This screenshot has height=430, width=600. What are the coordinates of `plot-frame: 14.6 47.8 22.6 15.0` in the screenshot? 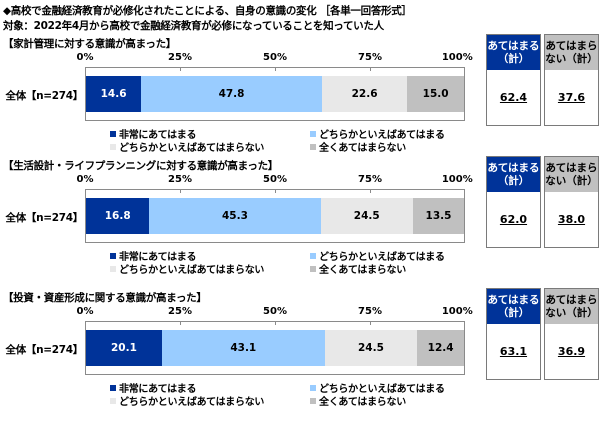 It's located at (275, 94).